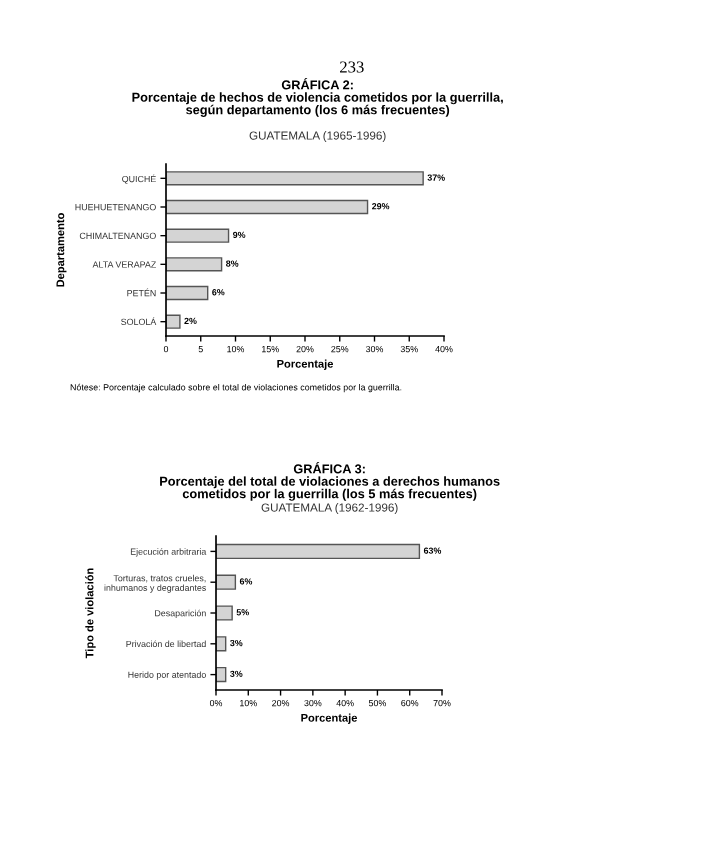 The image size is (718, 852). What do you see at coordinates (352, 67) in the screenshot?
I see `text: 233` at bounding box center [352, 67].